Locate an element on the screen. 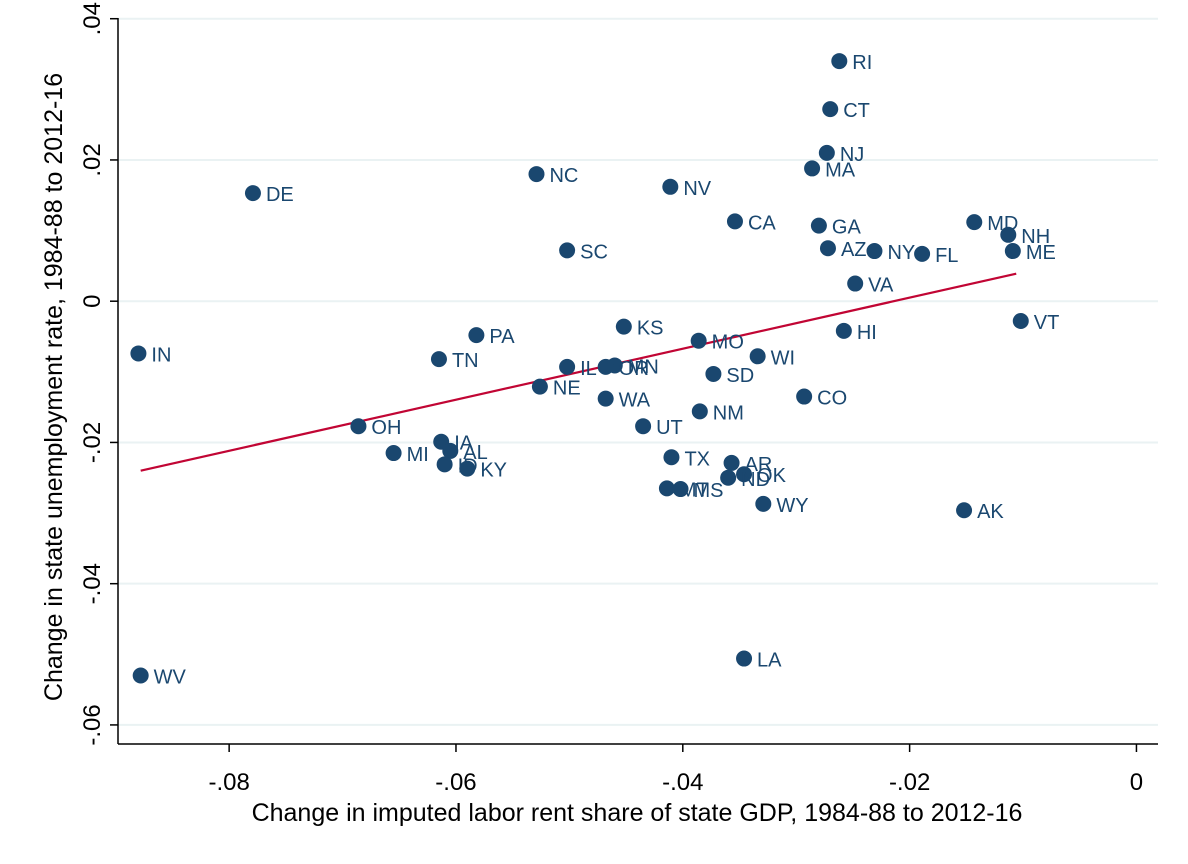  point-label: TX is located at coordinates (697, 459).